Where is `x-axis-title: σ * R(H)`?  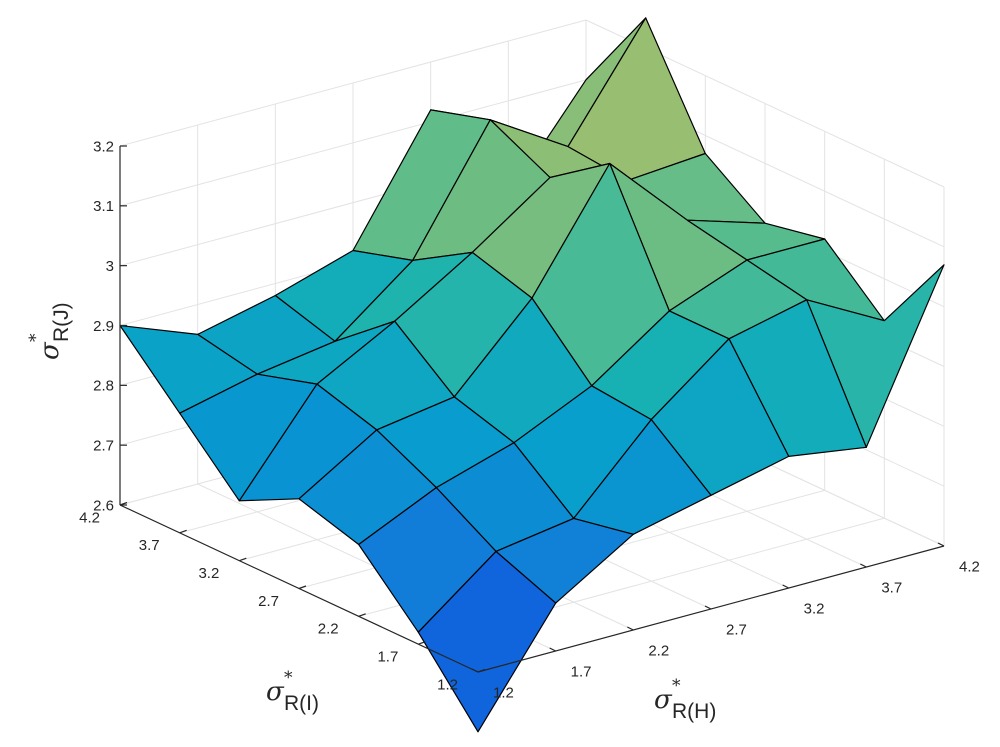
x-axis-title: σ * R(H) is located at coordinates (685, 699).